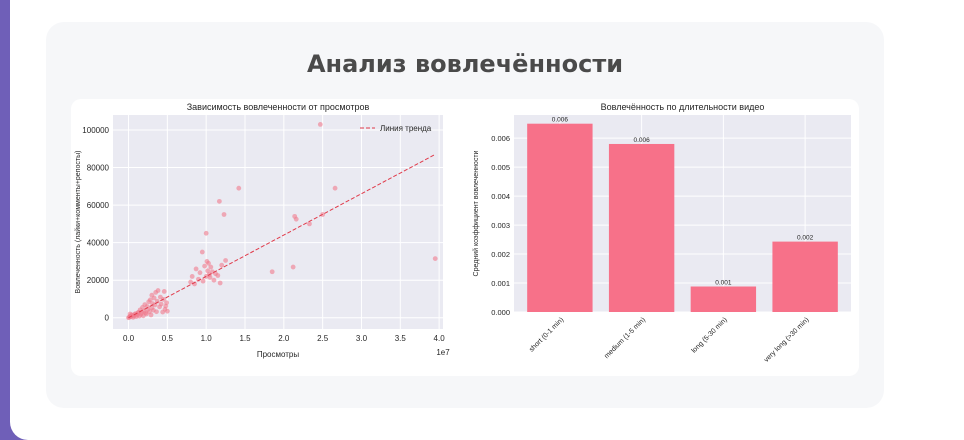 The image size is (964, 440). What do you see at coordinates (465, 64) in the screenshot?
I see `page-title: Анализ вовлечённости` at bounding box center [465, 64].